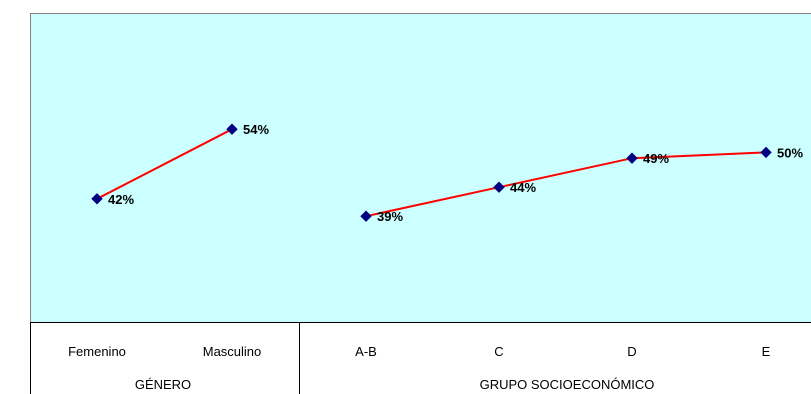 Image resolution: width=811 pixels, height=394 pixels. I want to click on category-label: Masculino, so click(232, 351).